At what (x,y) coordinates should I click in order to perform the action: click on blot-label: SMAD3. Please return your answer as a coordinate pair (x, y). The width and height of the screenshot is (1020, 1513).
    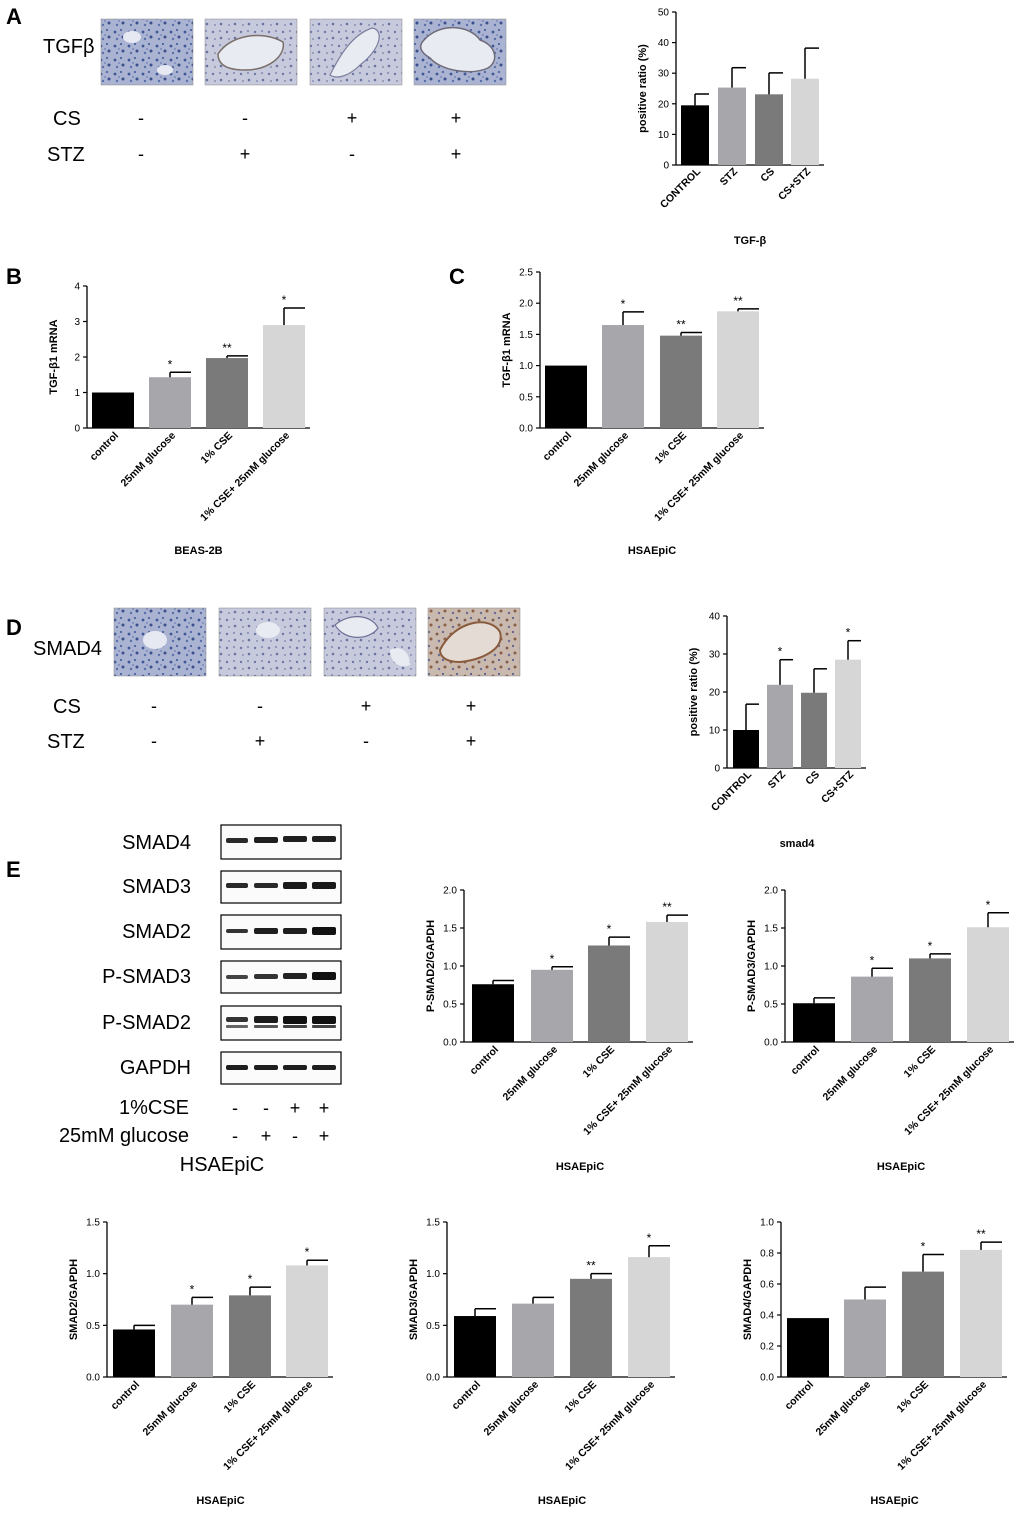
    Looking at the image, I should click on (156, 887).